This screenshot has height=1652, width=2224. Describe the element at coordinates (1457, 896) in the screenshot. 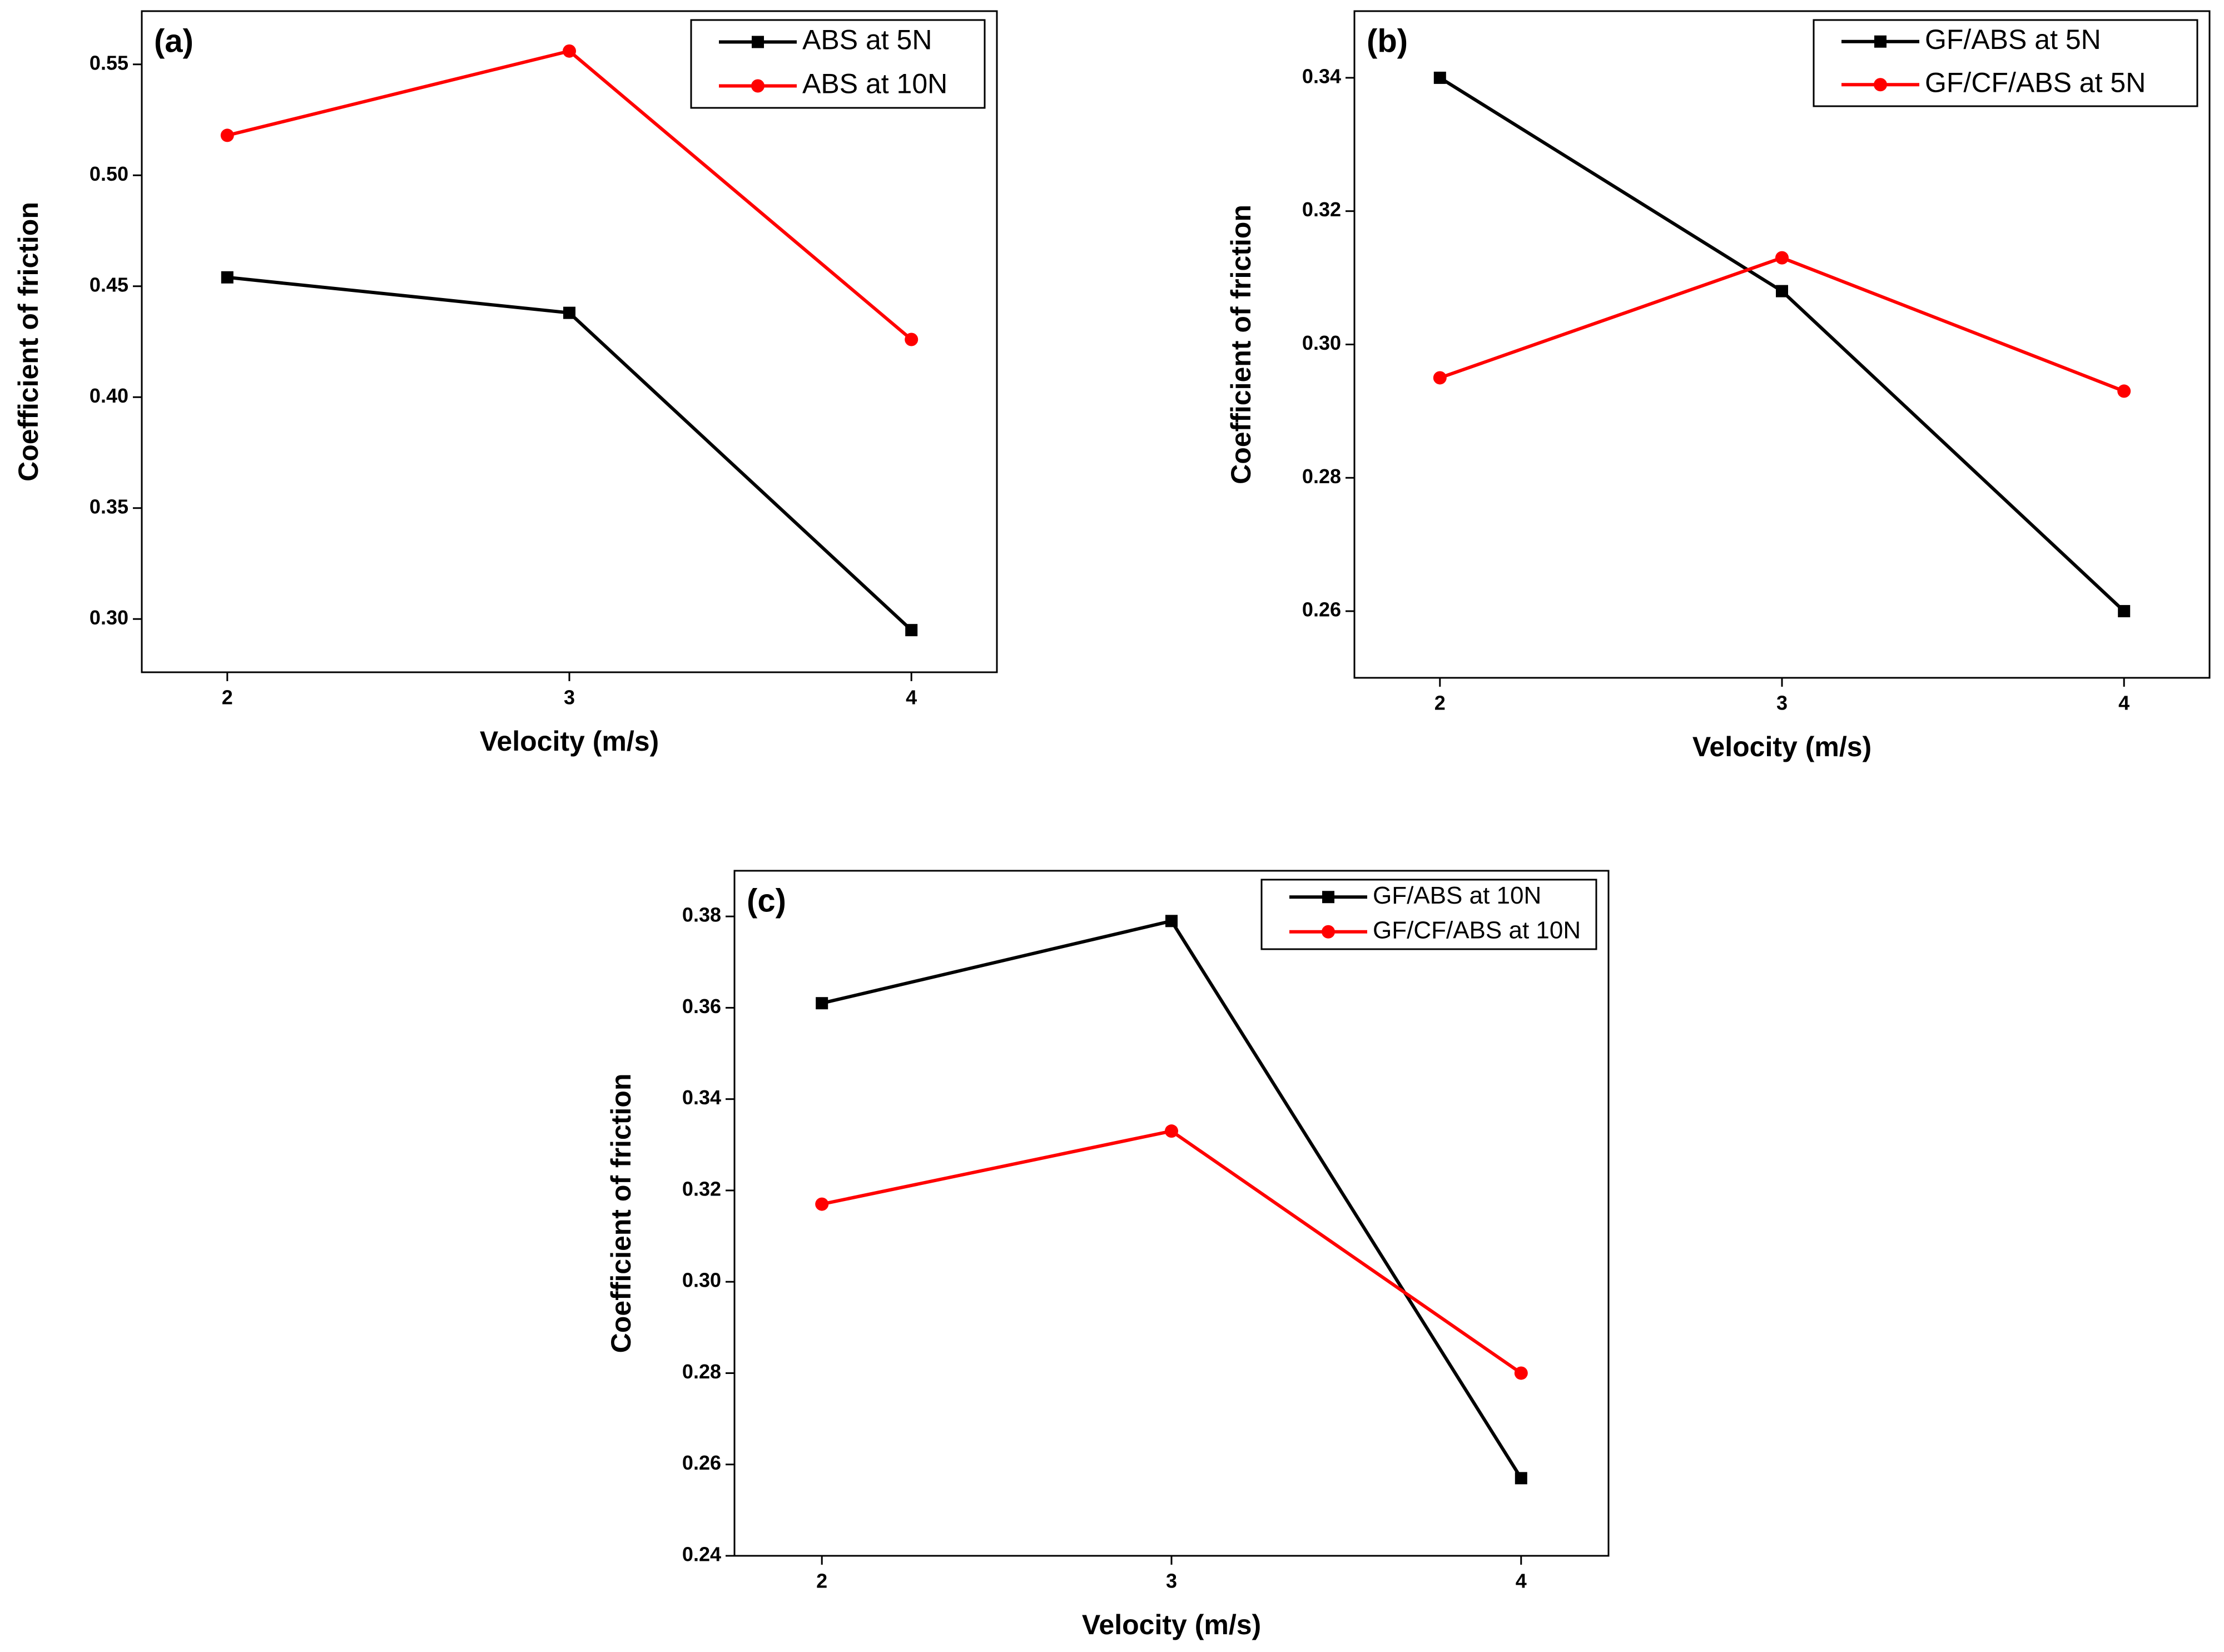

I see `legend-label: GF/ABS at 10N` at that location.